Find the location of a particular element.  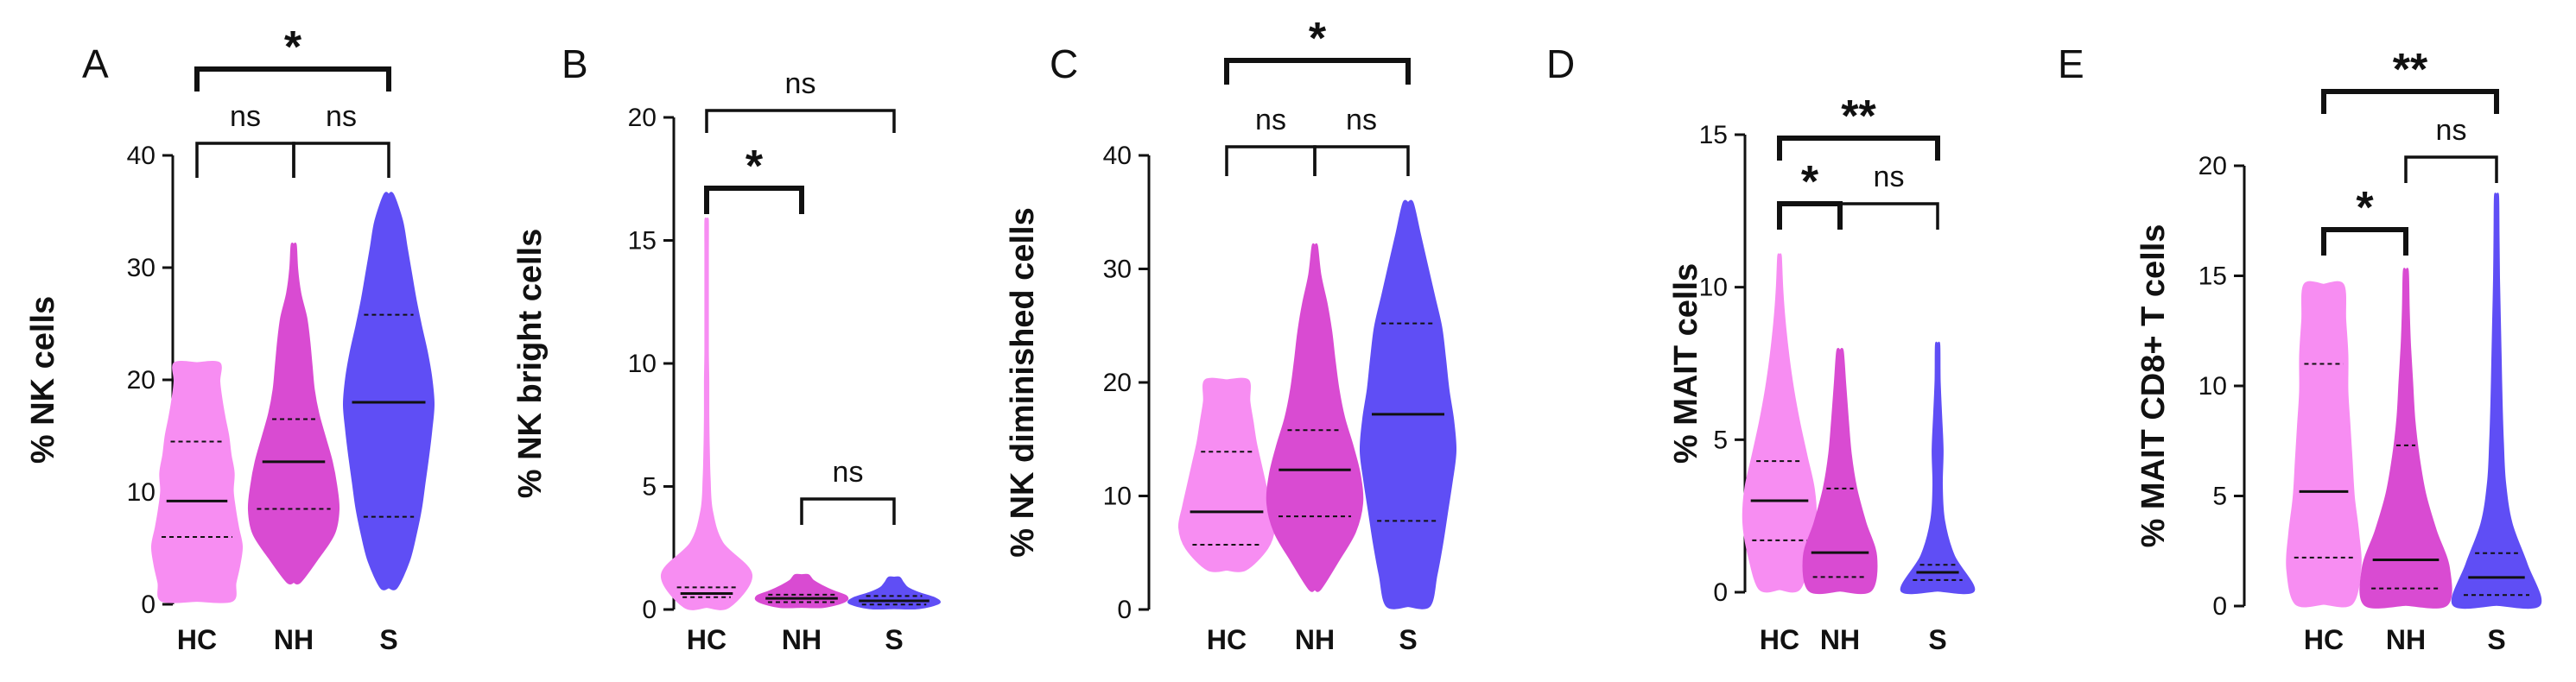

y-axis-label: % NK cells is located at coordinates (43, 380).